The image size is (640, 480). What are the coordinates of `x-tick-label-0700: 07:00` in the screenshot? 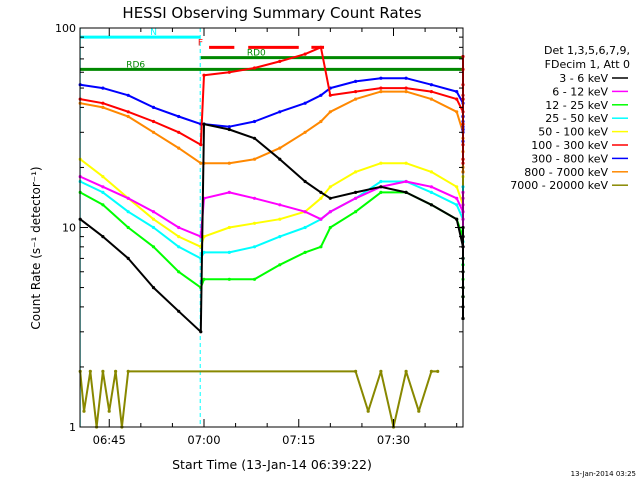 It's located at (203, 440).